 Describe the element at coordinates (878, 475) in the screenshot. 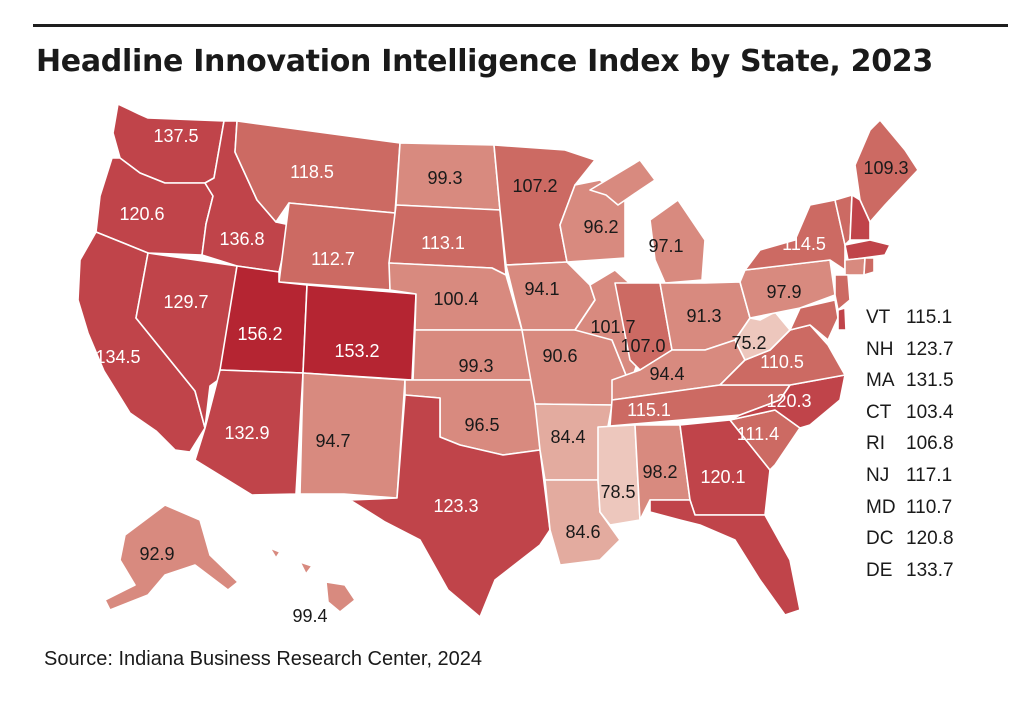

I see `side-abbr: NJ` at that location.